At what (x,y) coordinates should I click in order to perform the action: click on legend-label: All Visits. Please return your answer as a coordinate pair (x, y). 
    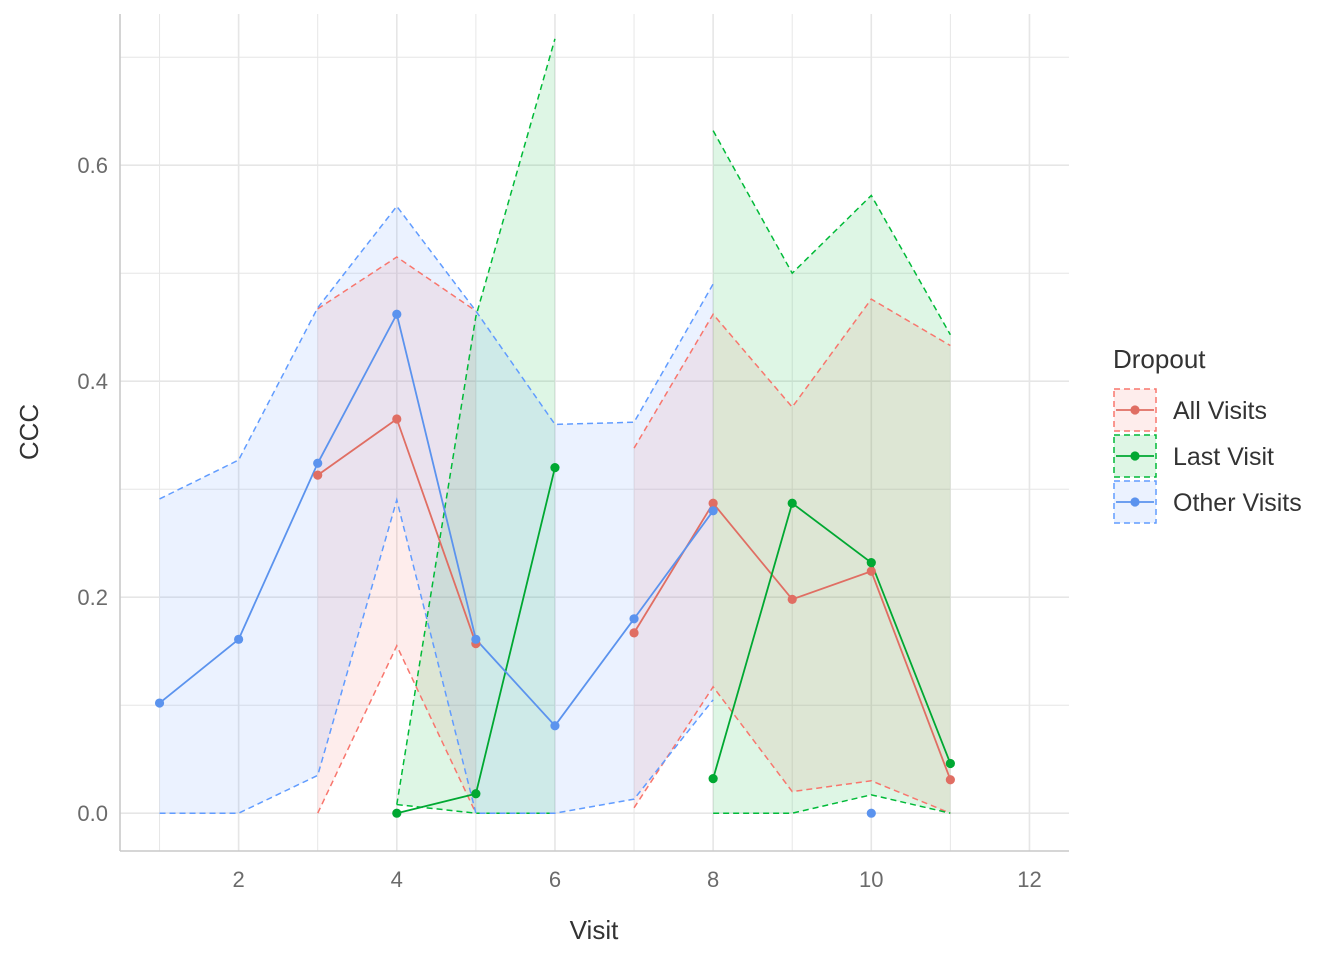
    Looking at the image, I should click on (1220, 411).